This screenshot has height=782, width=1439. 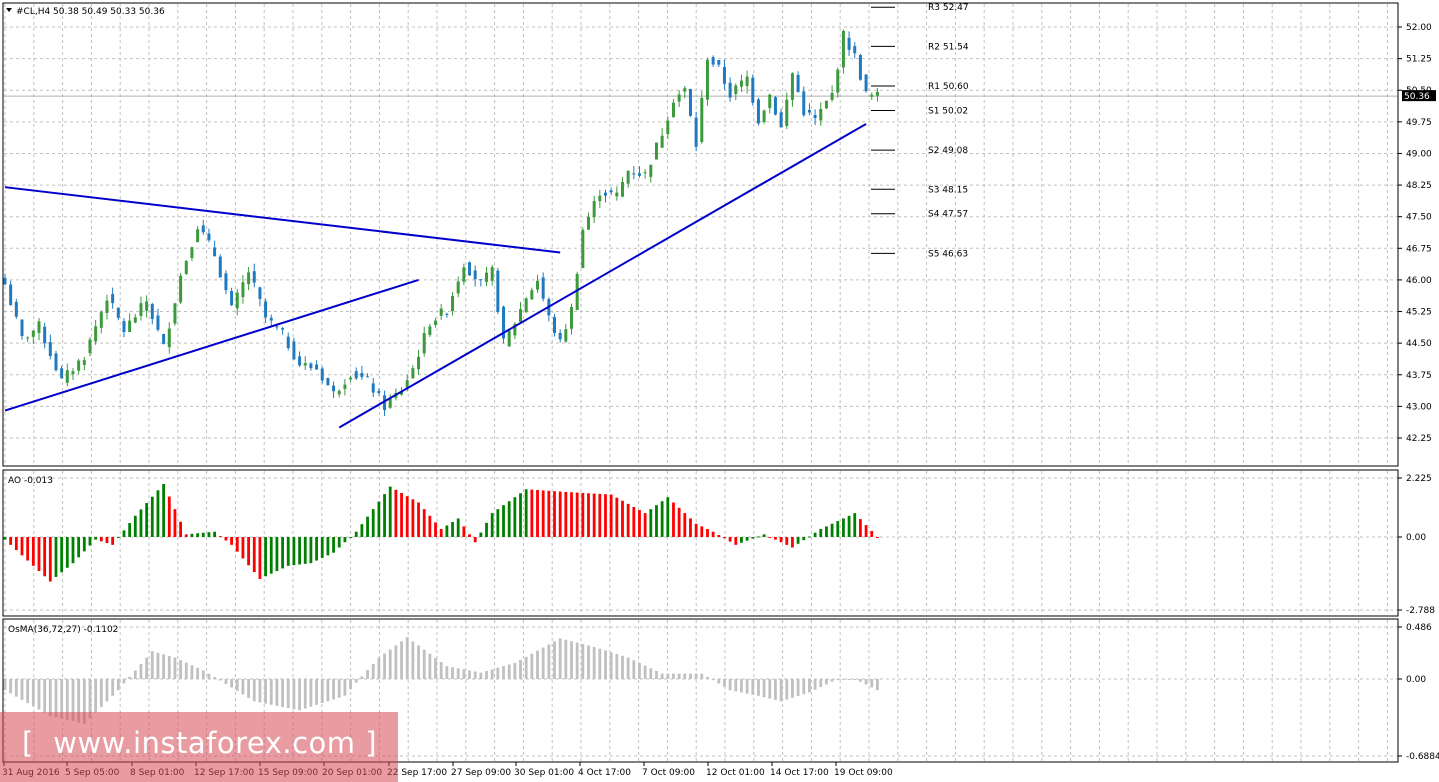 What do you see at coordinates (1419, 186) in the screenshot?
I see `price-tick-label: 48.25` at bounding box center [1419, 186].